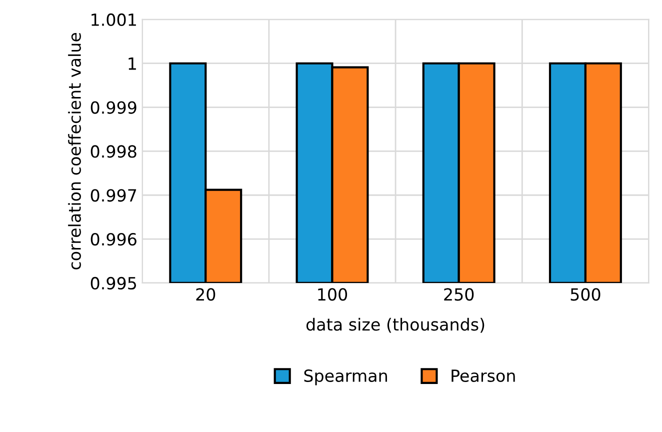  What do you see at coordinates (113, 195) in the screenshot?
I see `y-tick-label: 0.997` at bounding box center [113, 195].